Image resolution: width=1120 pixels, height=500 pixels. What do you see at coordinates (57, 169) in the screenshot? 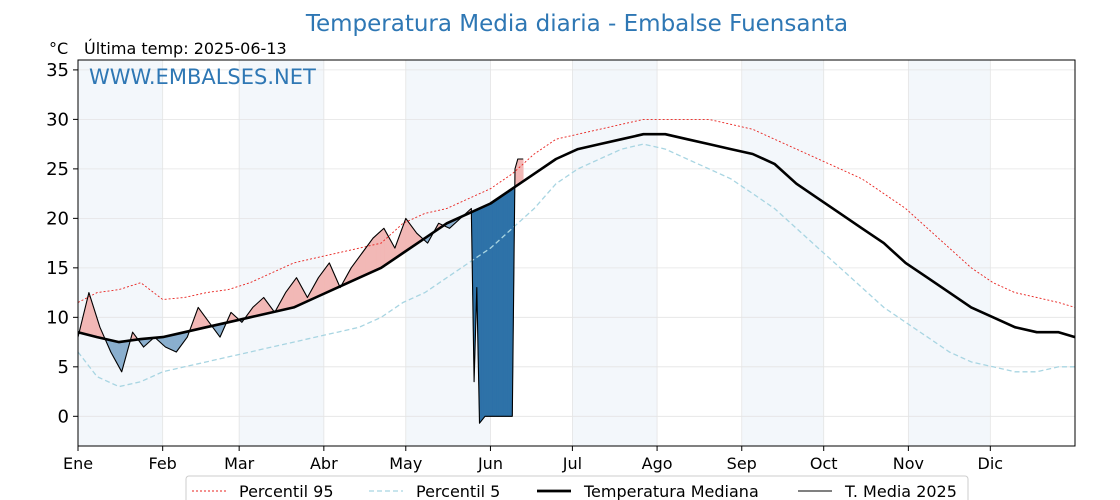
I see `y-tick-label: 25` at bounding box center [57, 169].